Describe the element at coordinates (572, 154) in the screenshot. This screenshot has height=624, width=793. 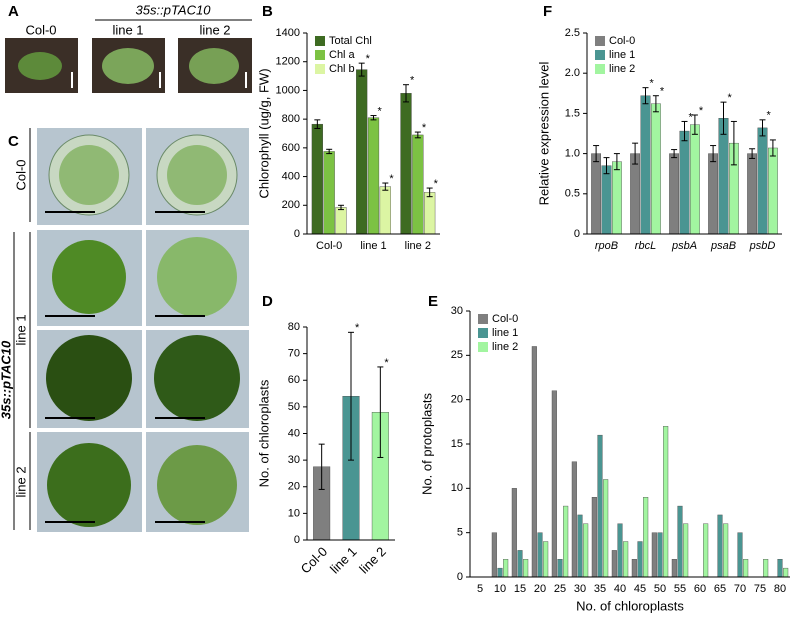
I see `y-tick-label: 1.0` at that location.